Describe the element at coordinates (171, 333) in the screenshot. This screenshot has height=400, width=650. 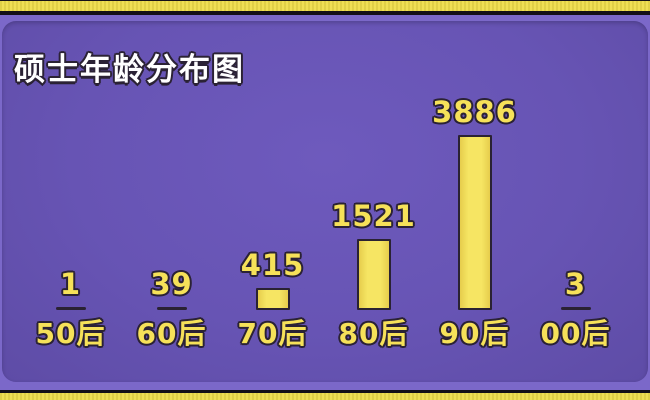
I see `category-label: 60后` at that location.